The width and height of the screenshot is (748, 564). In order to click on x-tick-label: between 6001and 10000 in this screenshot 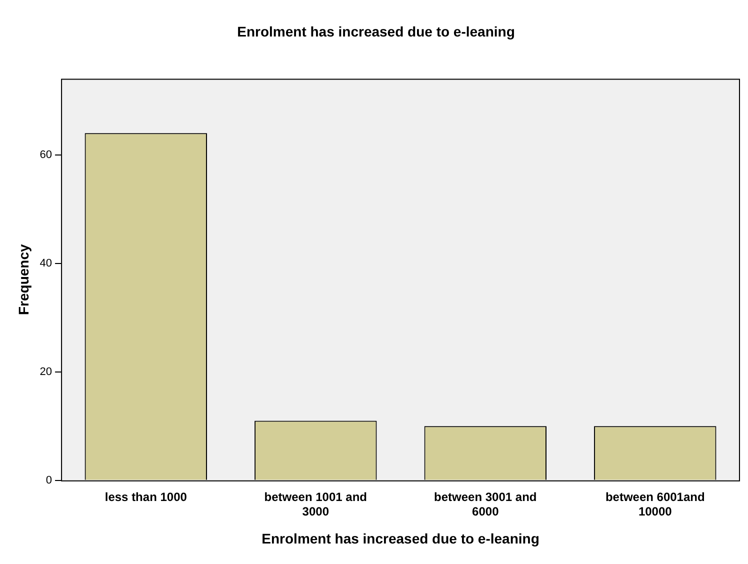, I will do `click(655, 504)`.